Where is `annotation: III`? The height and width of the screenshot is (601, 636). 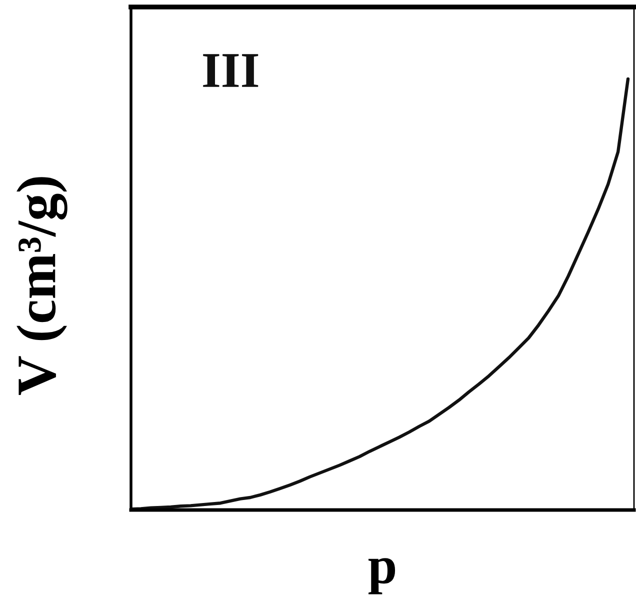 annotation: III is located at coordinates (230, 70).